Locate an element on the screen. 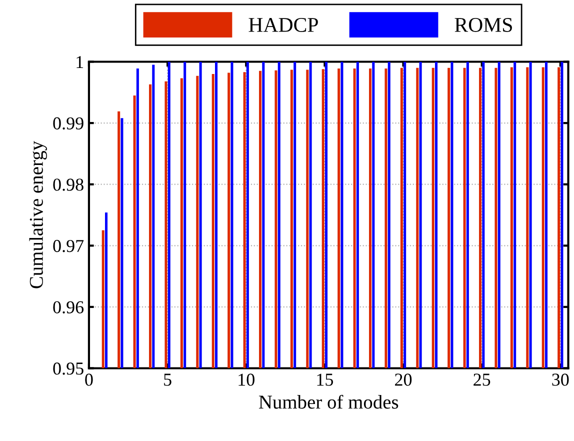 This screenshot has width=574, height=441. x-tick-label: 5 is located at coordinates (168, 380).